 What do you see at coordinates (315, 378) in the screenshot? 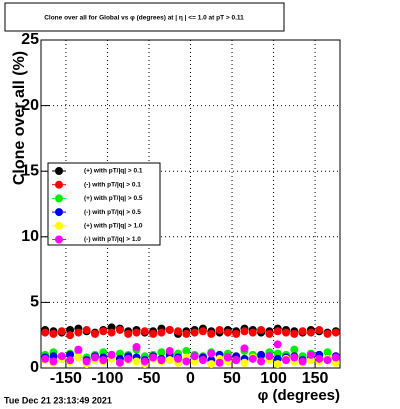
I see `x-tick-label: 150` at bounding box center [315, 378].